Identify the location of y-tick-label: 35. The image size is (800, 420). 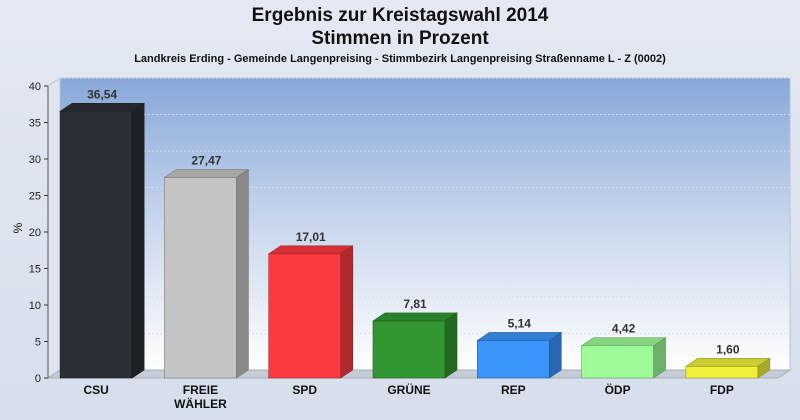
(35, 124).